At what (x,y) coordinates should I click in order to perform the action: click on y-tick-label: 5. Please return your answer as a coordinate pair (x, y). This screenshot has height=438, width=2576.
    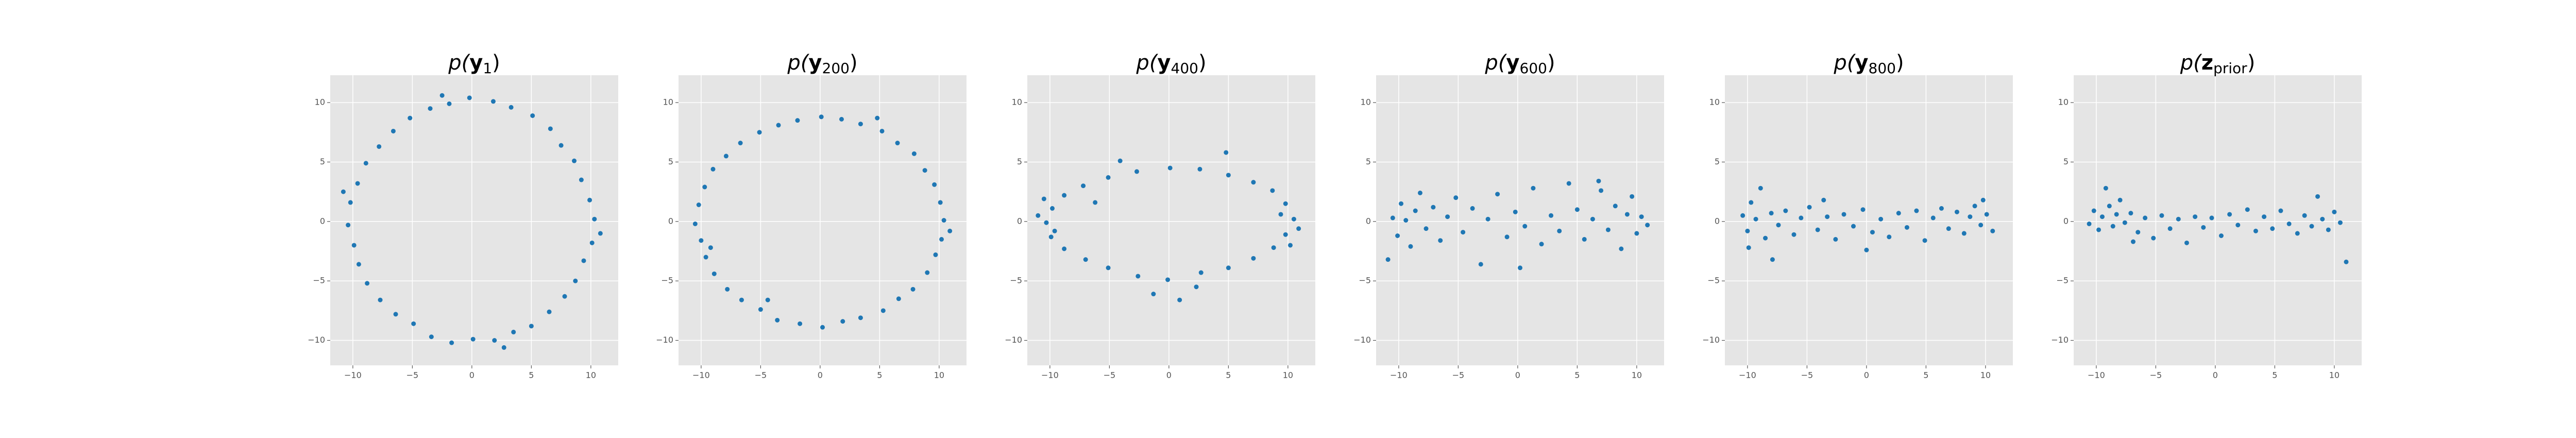
    Looking at the image, I should click on (2066, 161).